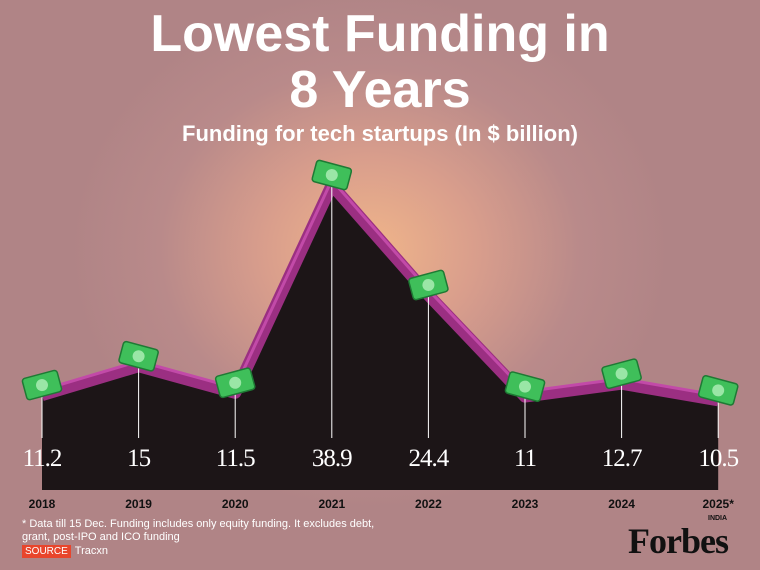 The width and height of the screenshot is (760, 570). What do you see at coordinates (235, 458) in the screenshot?
I see `value-label: 11.5` at bounding box center [235, 458].